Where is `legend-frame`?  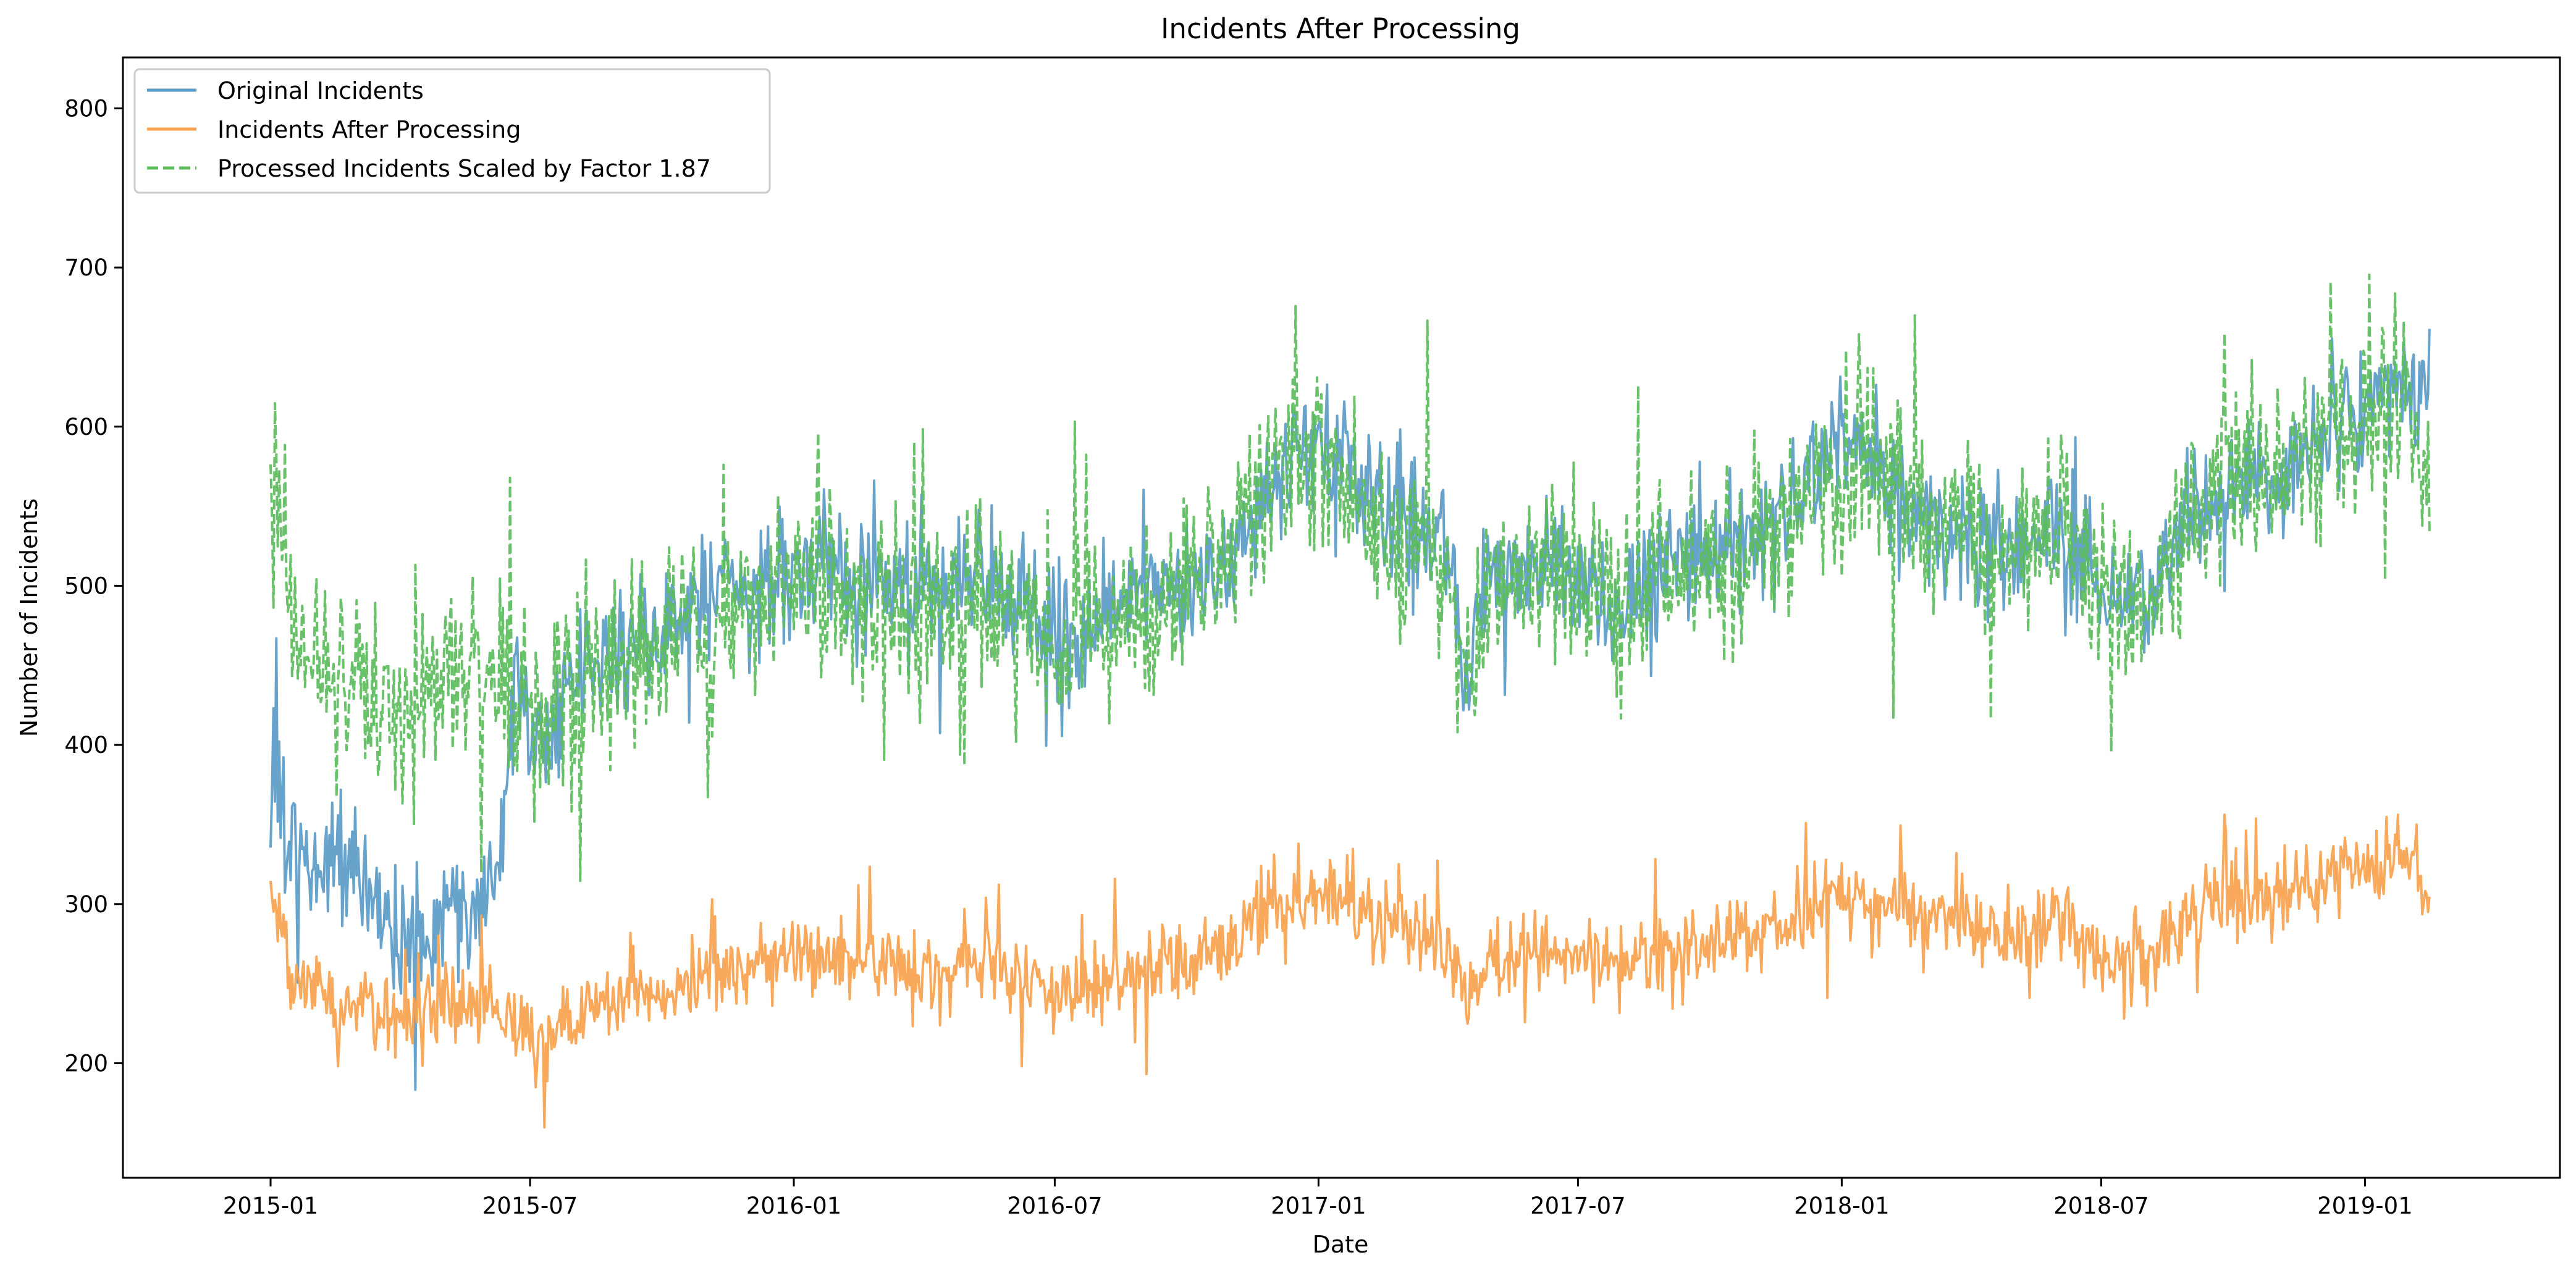
legend-frame is located at coordinates (452, 131).